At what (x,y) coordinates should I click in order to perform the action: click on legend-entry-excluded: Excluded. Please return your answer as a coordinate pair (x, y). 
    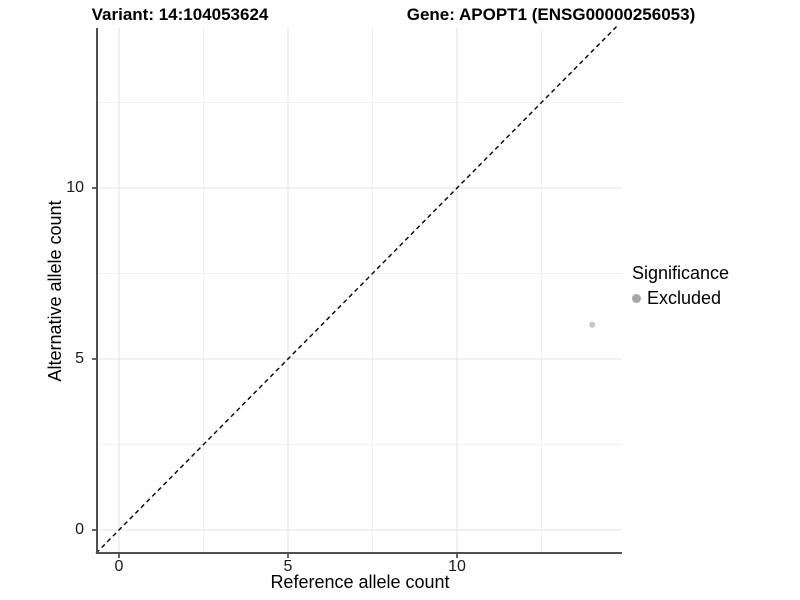
    Looking at the image, I should click on (680, 298).